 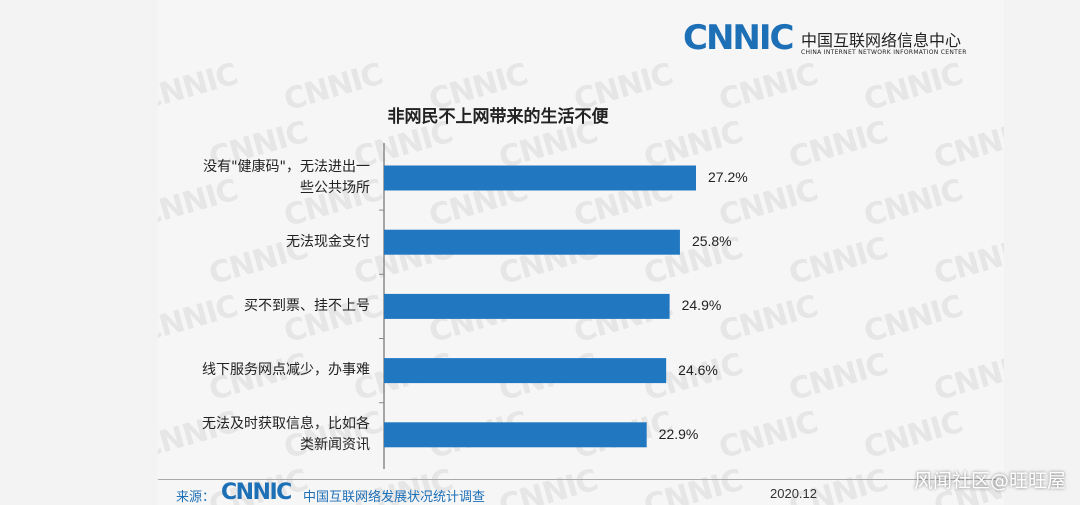 What do you see at coordinates (701, 305) in the screenshot?
I see `value-label-3: 24.9%` at bounding box center [701, 305].